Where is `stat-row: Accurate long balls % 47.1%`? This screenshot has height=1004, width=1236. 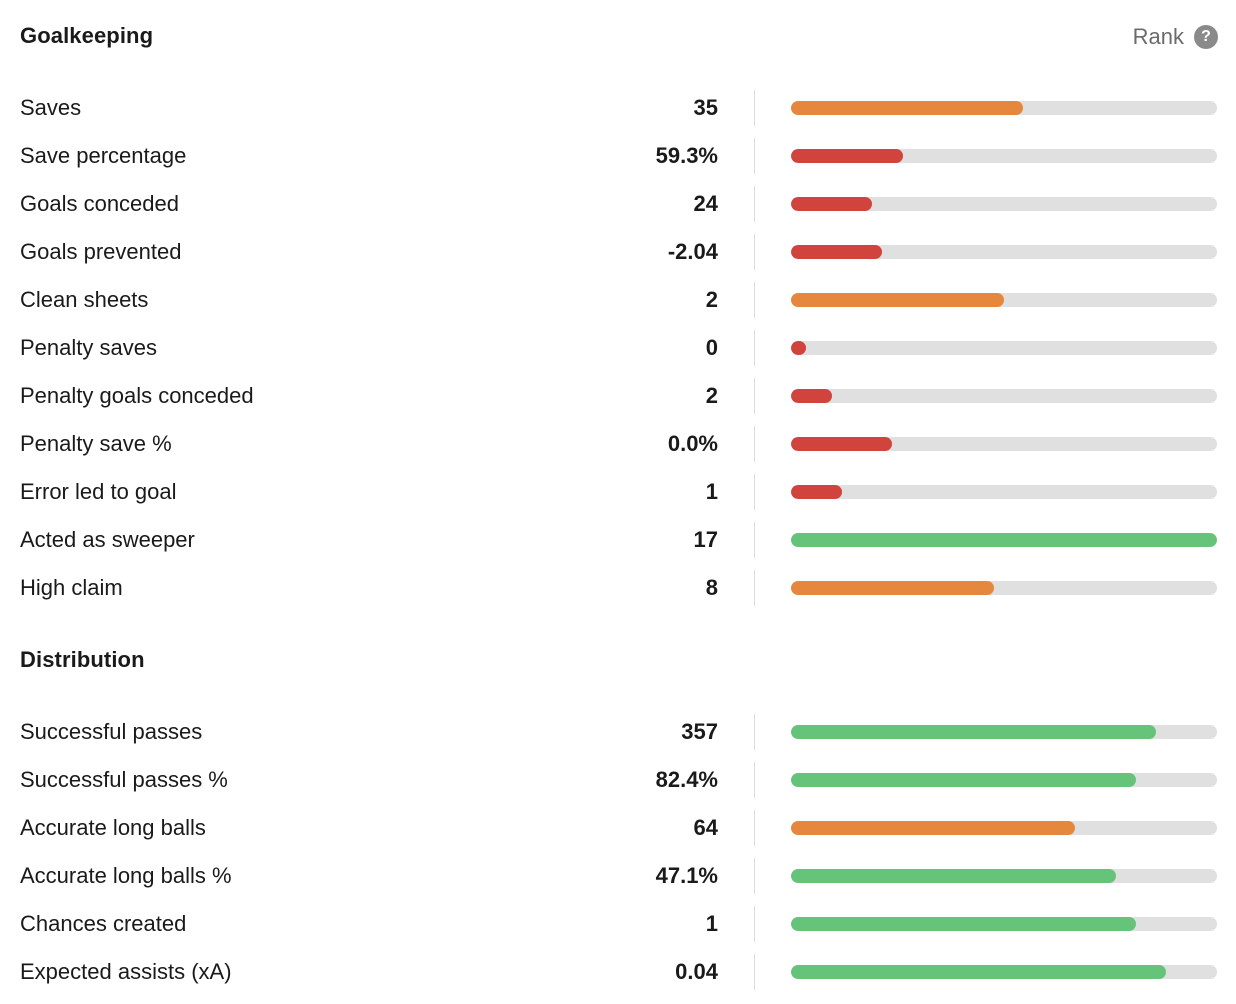 stat-row: Accurate long balls % 47.1% is located at coordinates (618, 876).